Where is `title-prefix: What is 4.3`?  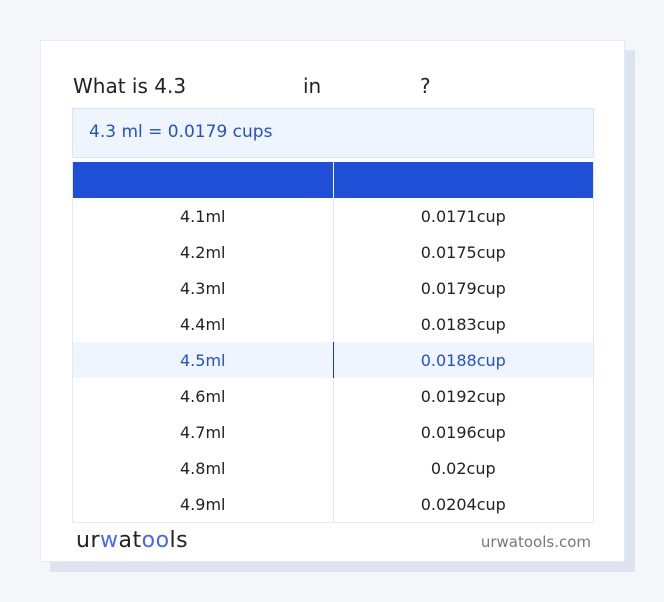
title-prefix: What is 4.3 is located at coordinates (130, 86).